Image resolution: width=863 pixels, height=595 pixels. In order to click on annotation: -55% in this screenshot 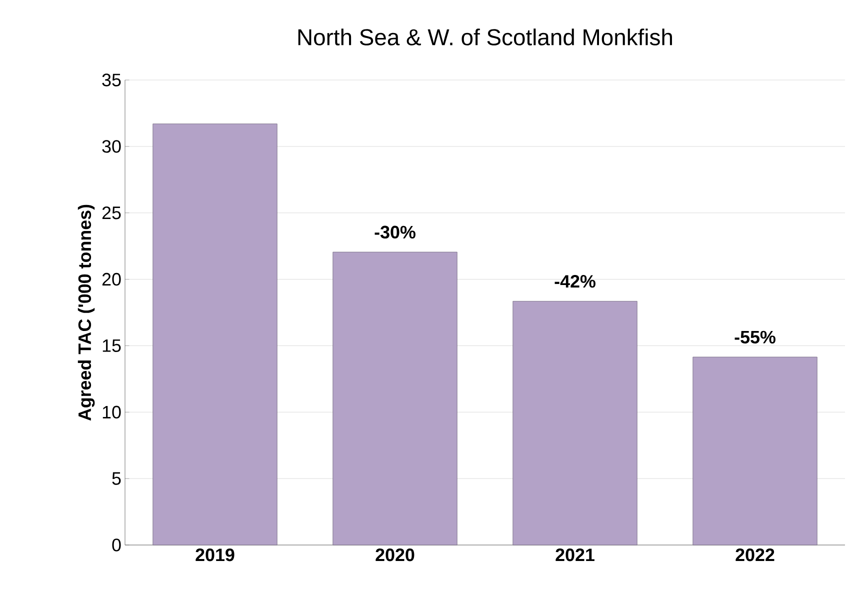, I will do `click(755, 337)`.